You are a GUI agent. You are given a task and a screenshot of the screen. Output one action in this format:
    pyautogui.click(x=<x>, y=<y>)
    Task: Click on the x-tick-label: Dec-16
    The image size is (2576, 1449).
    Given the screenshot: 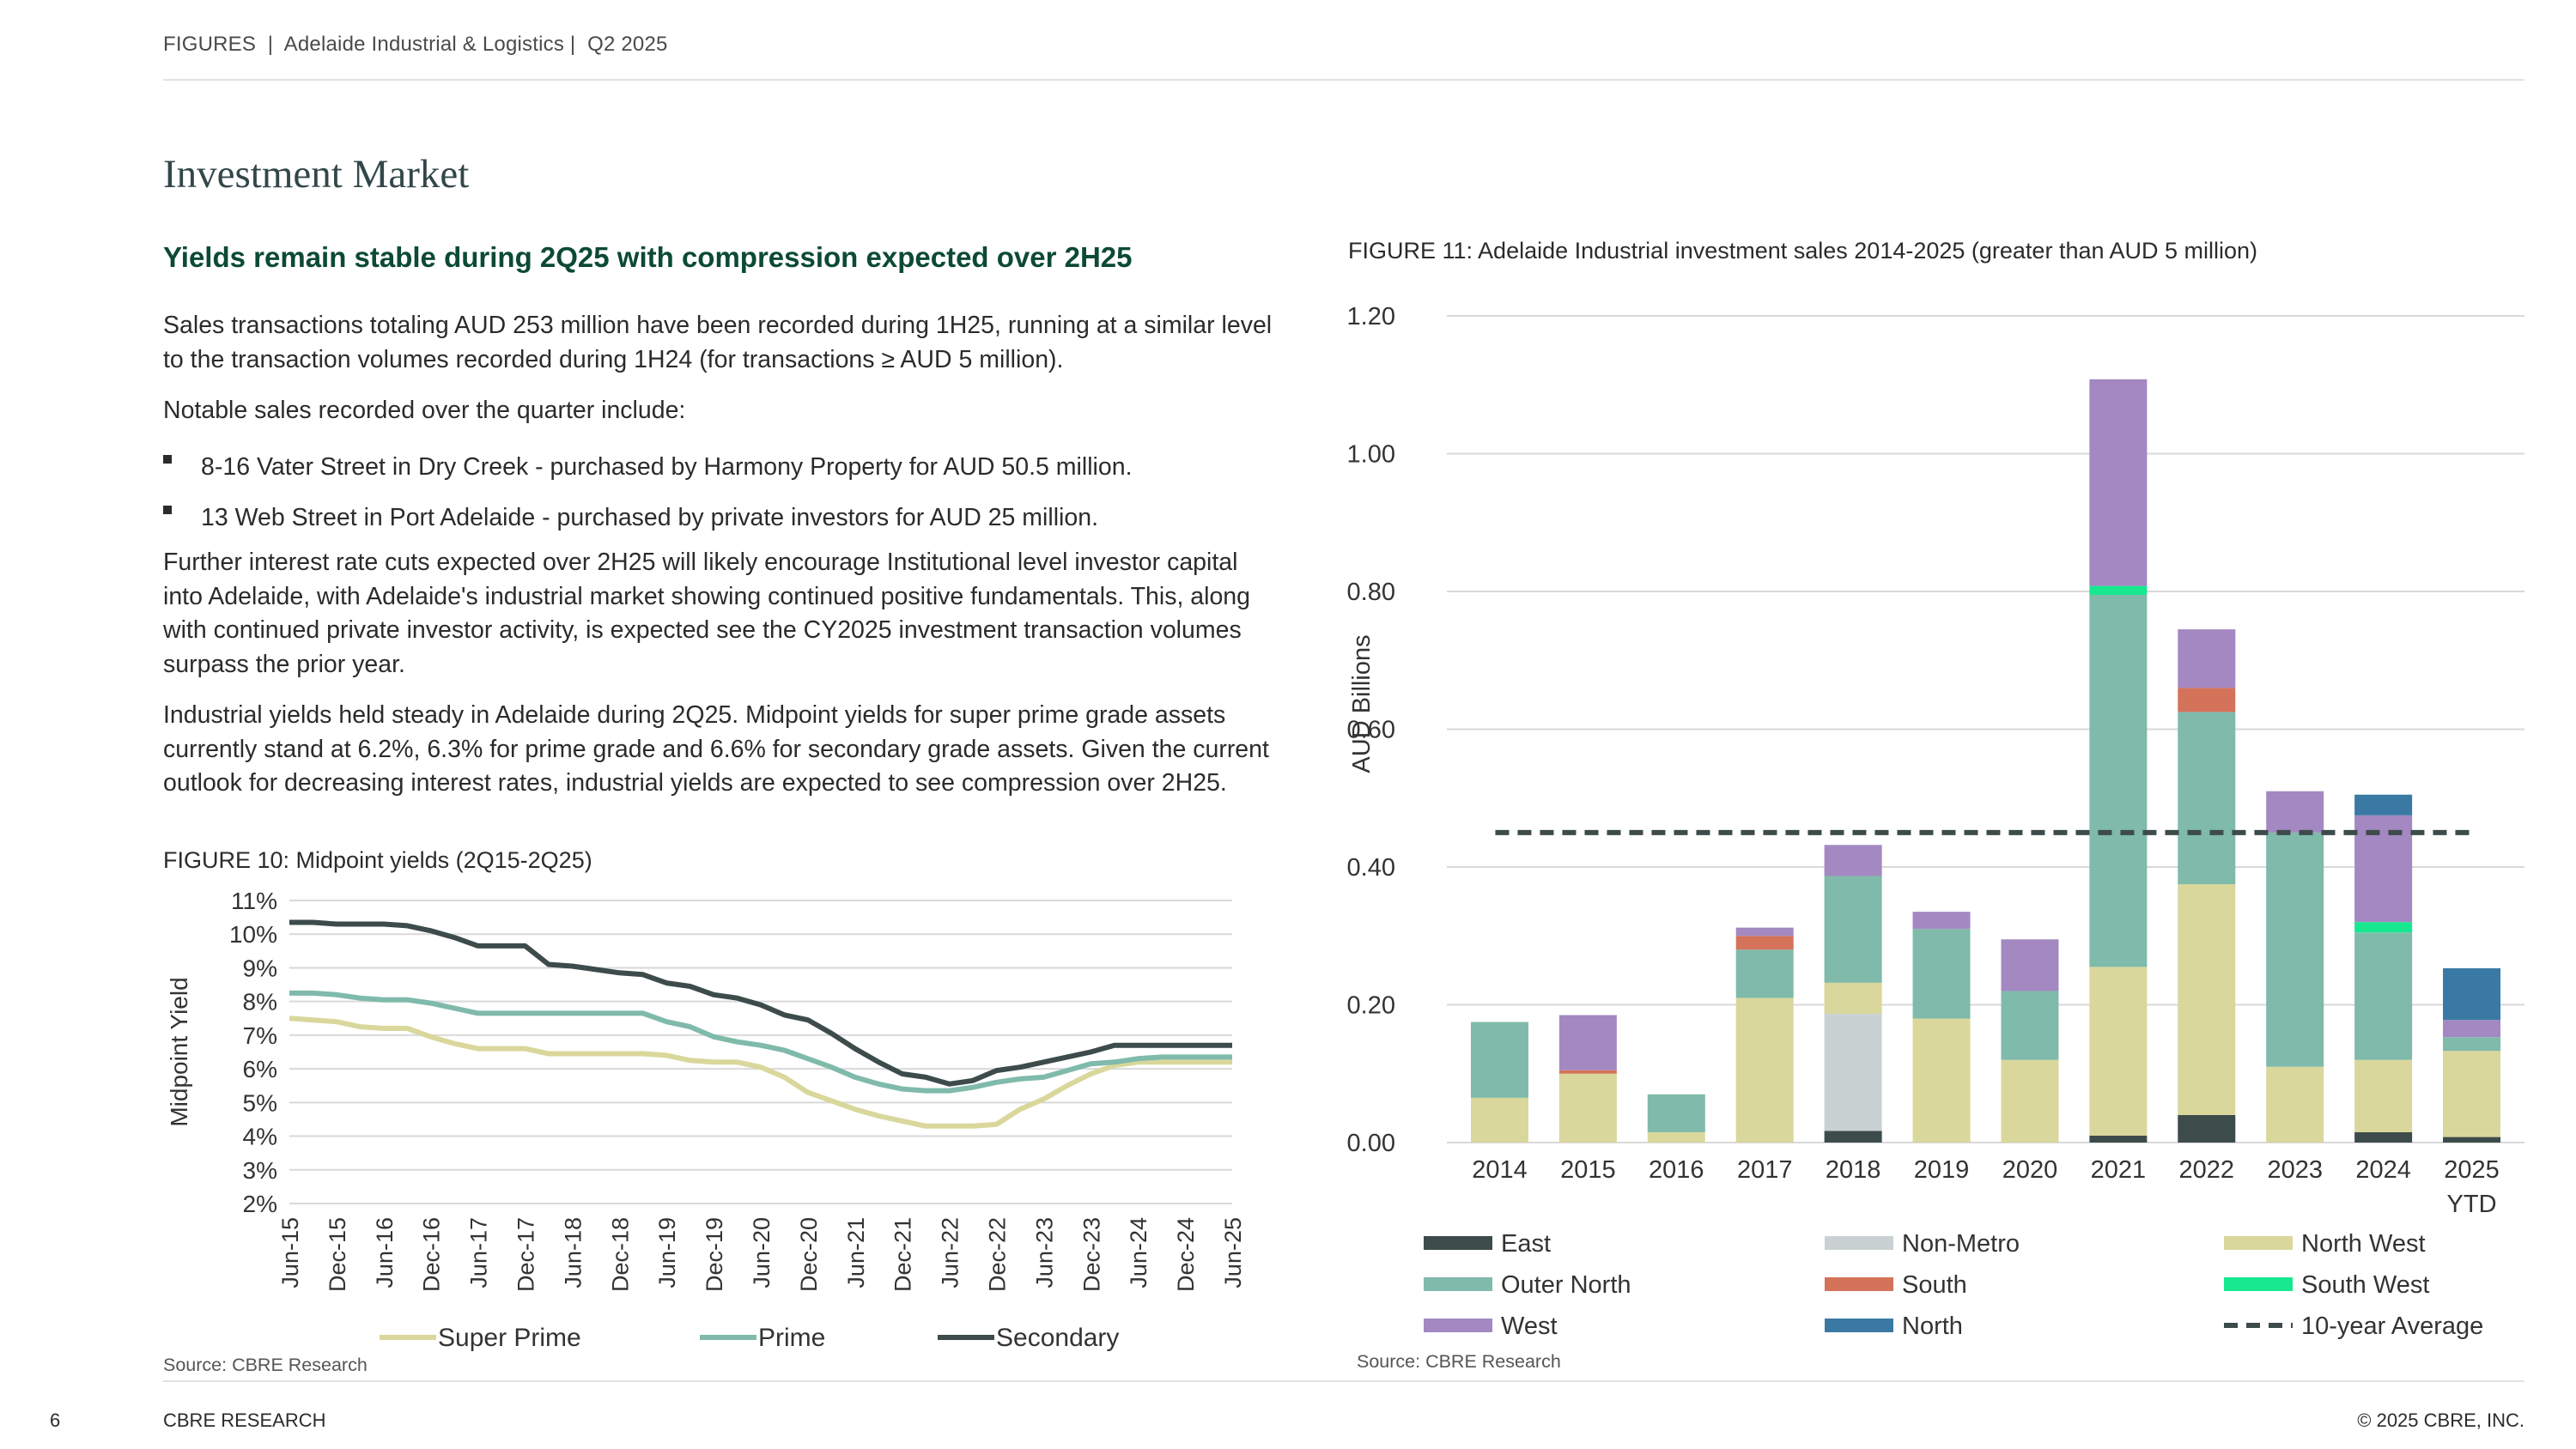 What is the action you would take?
    pyautogui.click(x=432, y=1254)
    